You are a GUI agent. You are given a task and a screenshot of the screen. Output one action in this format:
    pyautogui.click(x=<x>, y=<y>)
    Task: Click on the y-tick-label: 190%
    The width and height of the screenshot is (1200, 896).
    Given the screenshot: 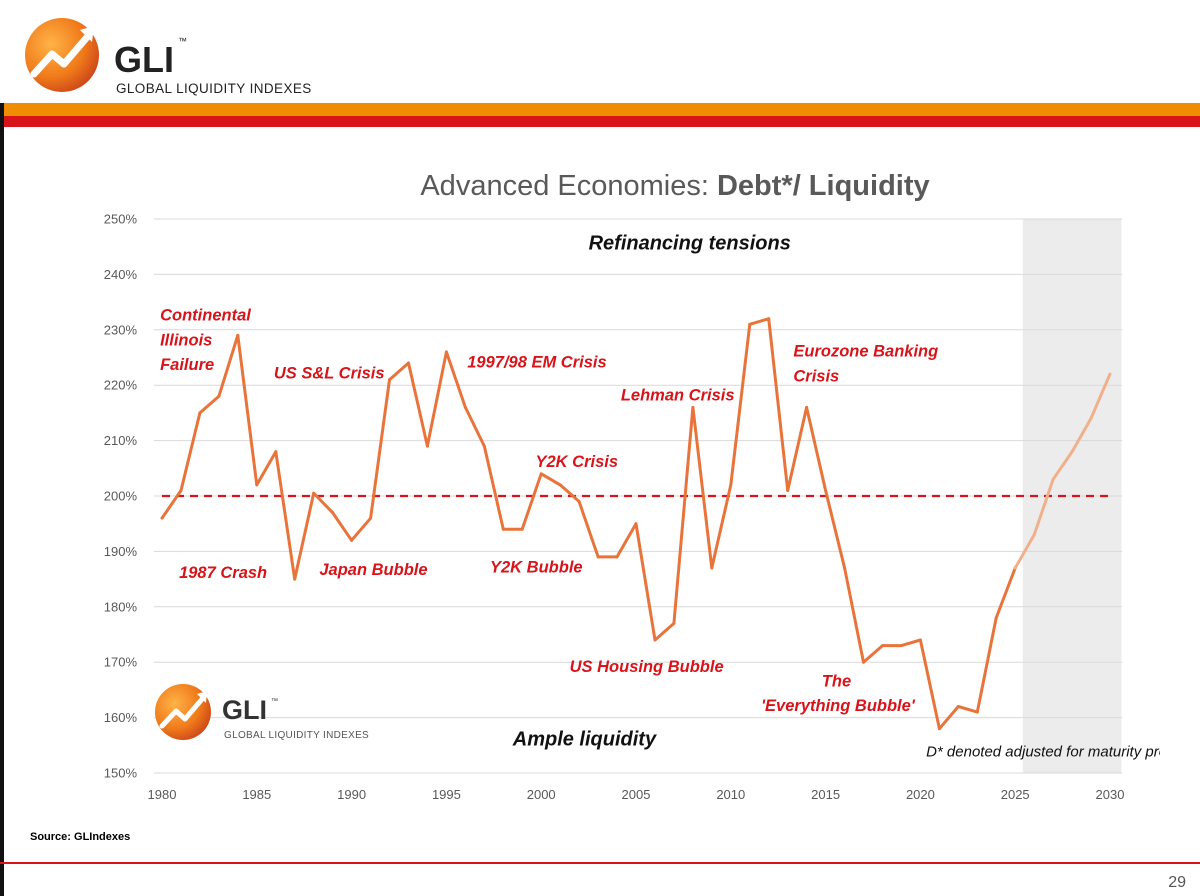 What is the action you would take?
    pyautogui.click(x=121, y=551)
    